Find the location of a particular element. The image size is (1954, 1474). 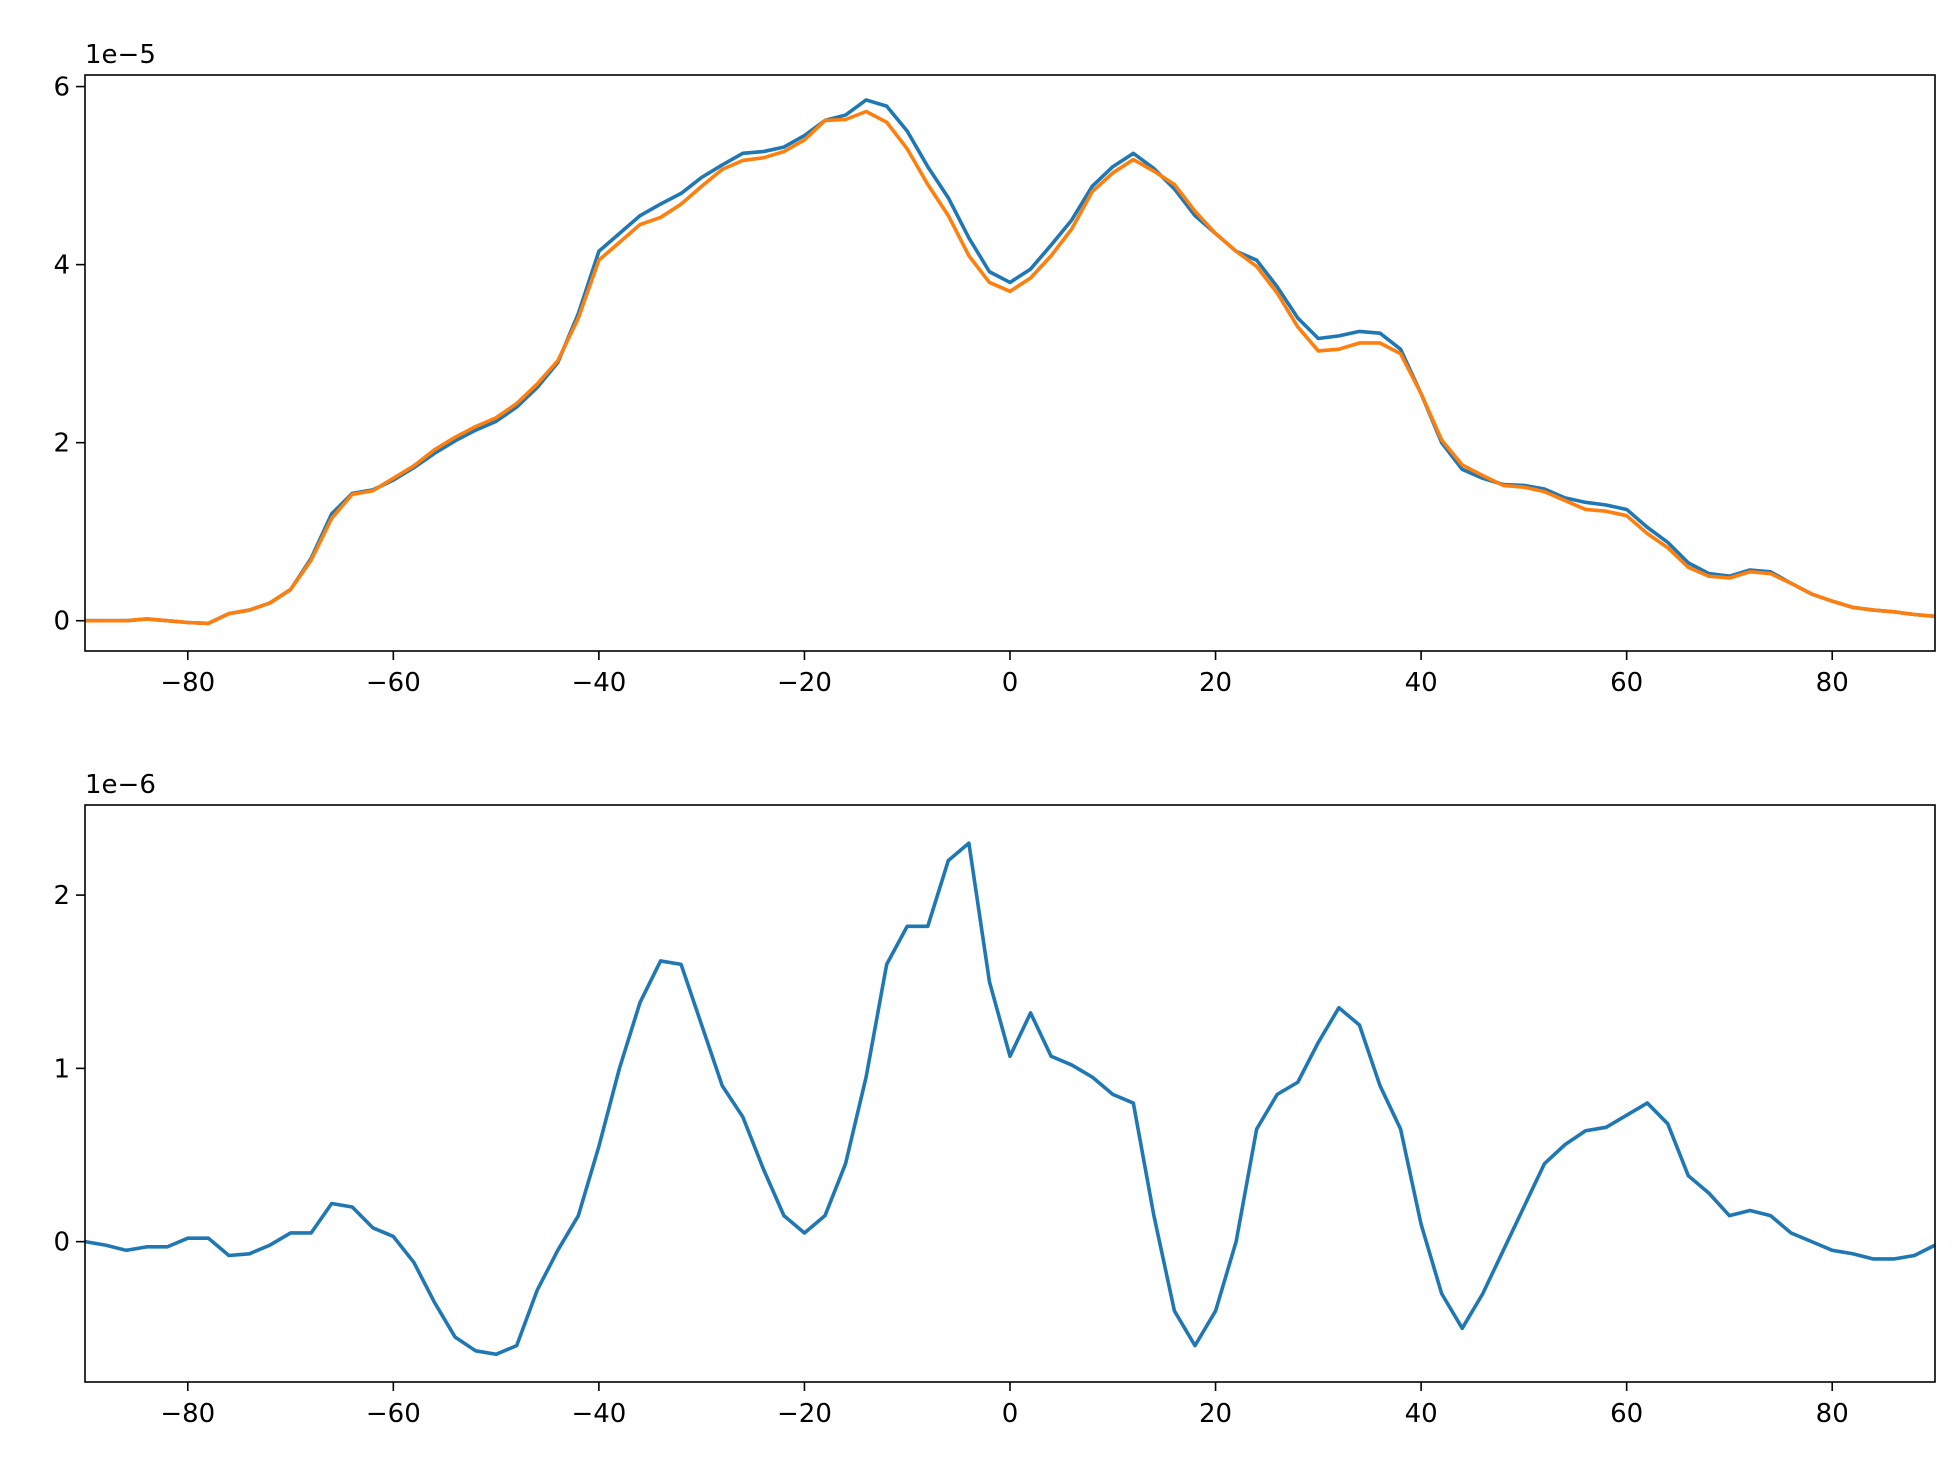

y-tick-label: 4 is located at coordinates (61, 266).